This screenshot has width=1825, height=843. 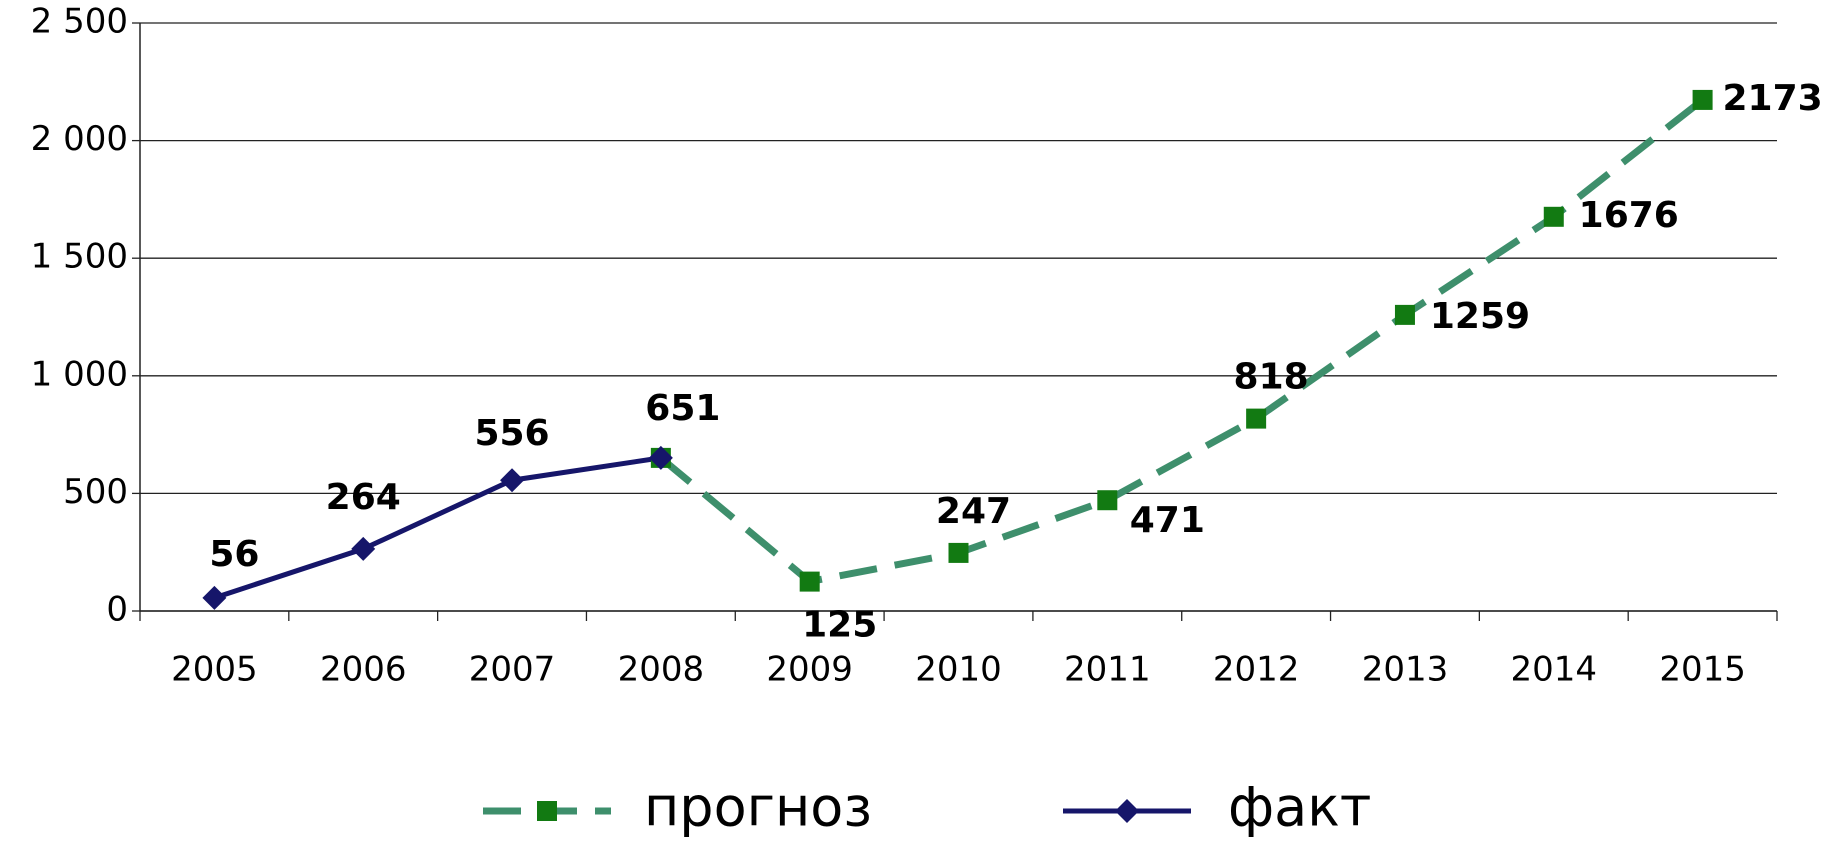 What do you see at coordinates (1299, 807) in the screenshot?
I see `legend-label: факт` at bounding box center [1299, 807].